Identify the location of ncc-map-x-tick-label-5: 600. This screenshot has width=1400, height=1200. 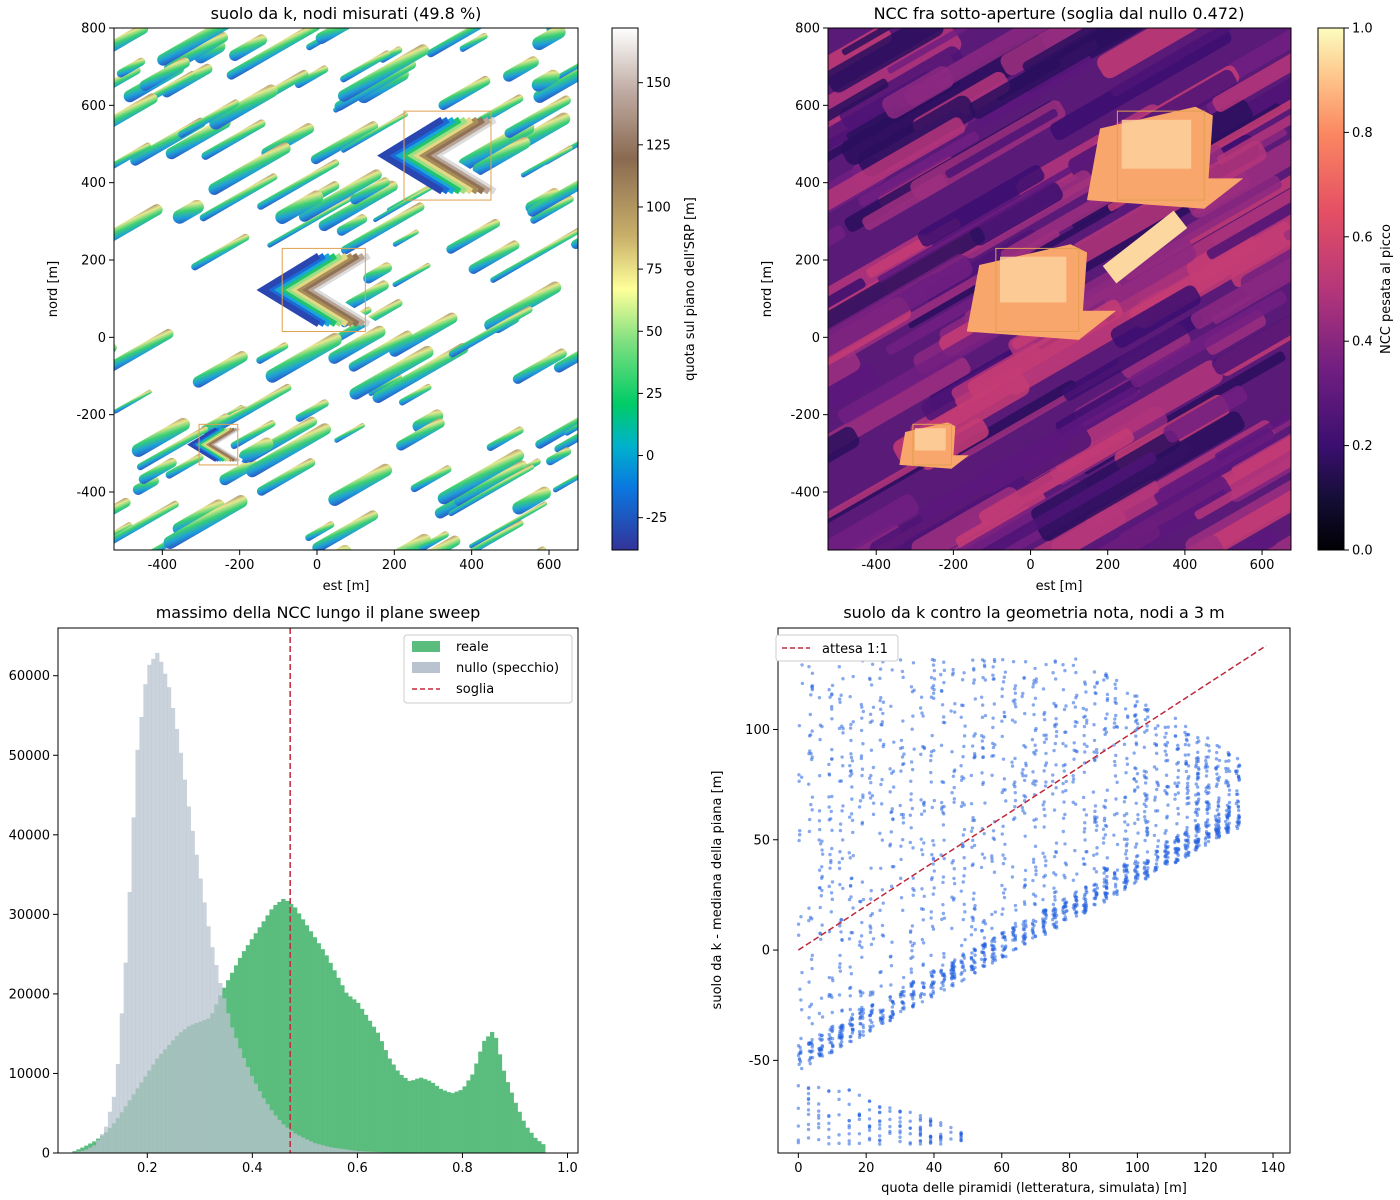
(1262, 565).